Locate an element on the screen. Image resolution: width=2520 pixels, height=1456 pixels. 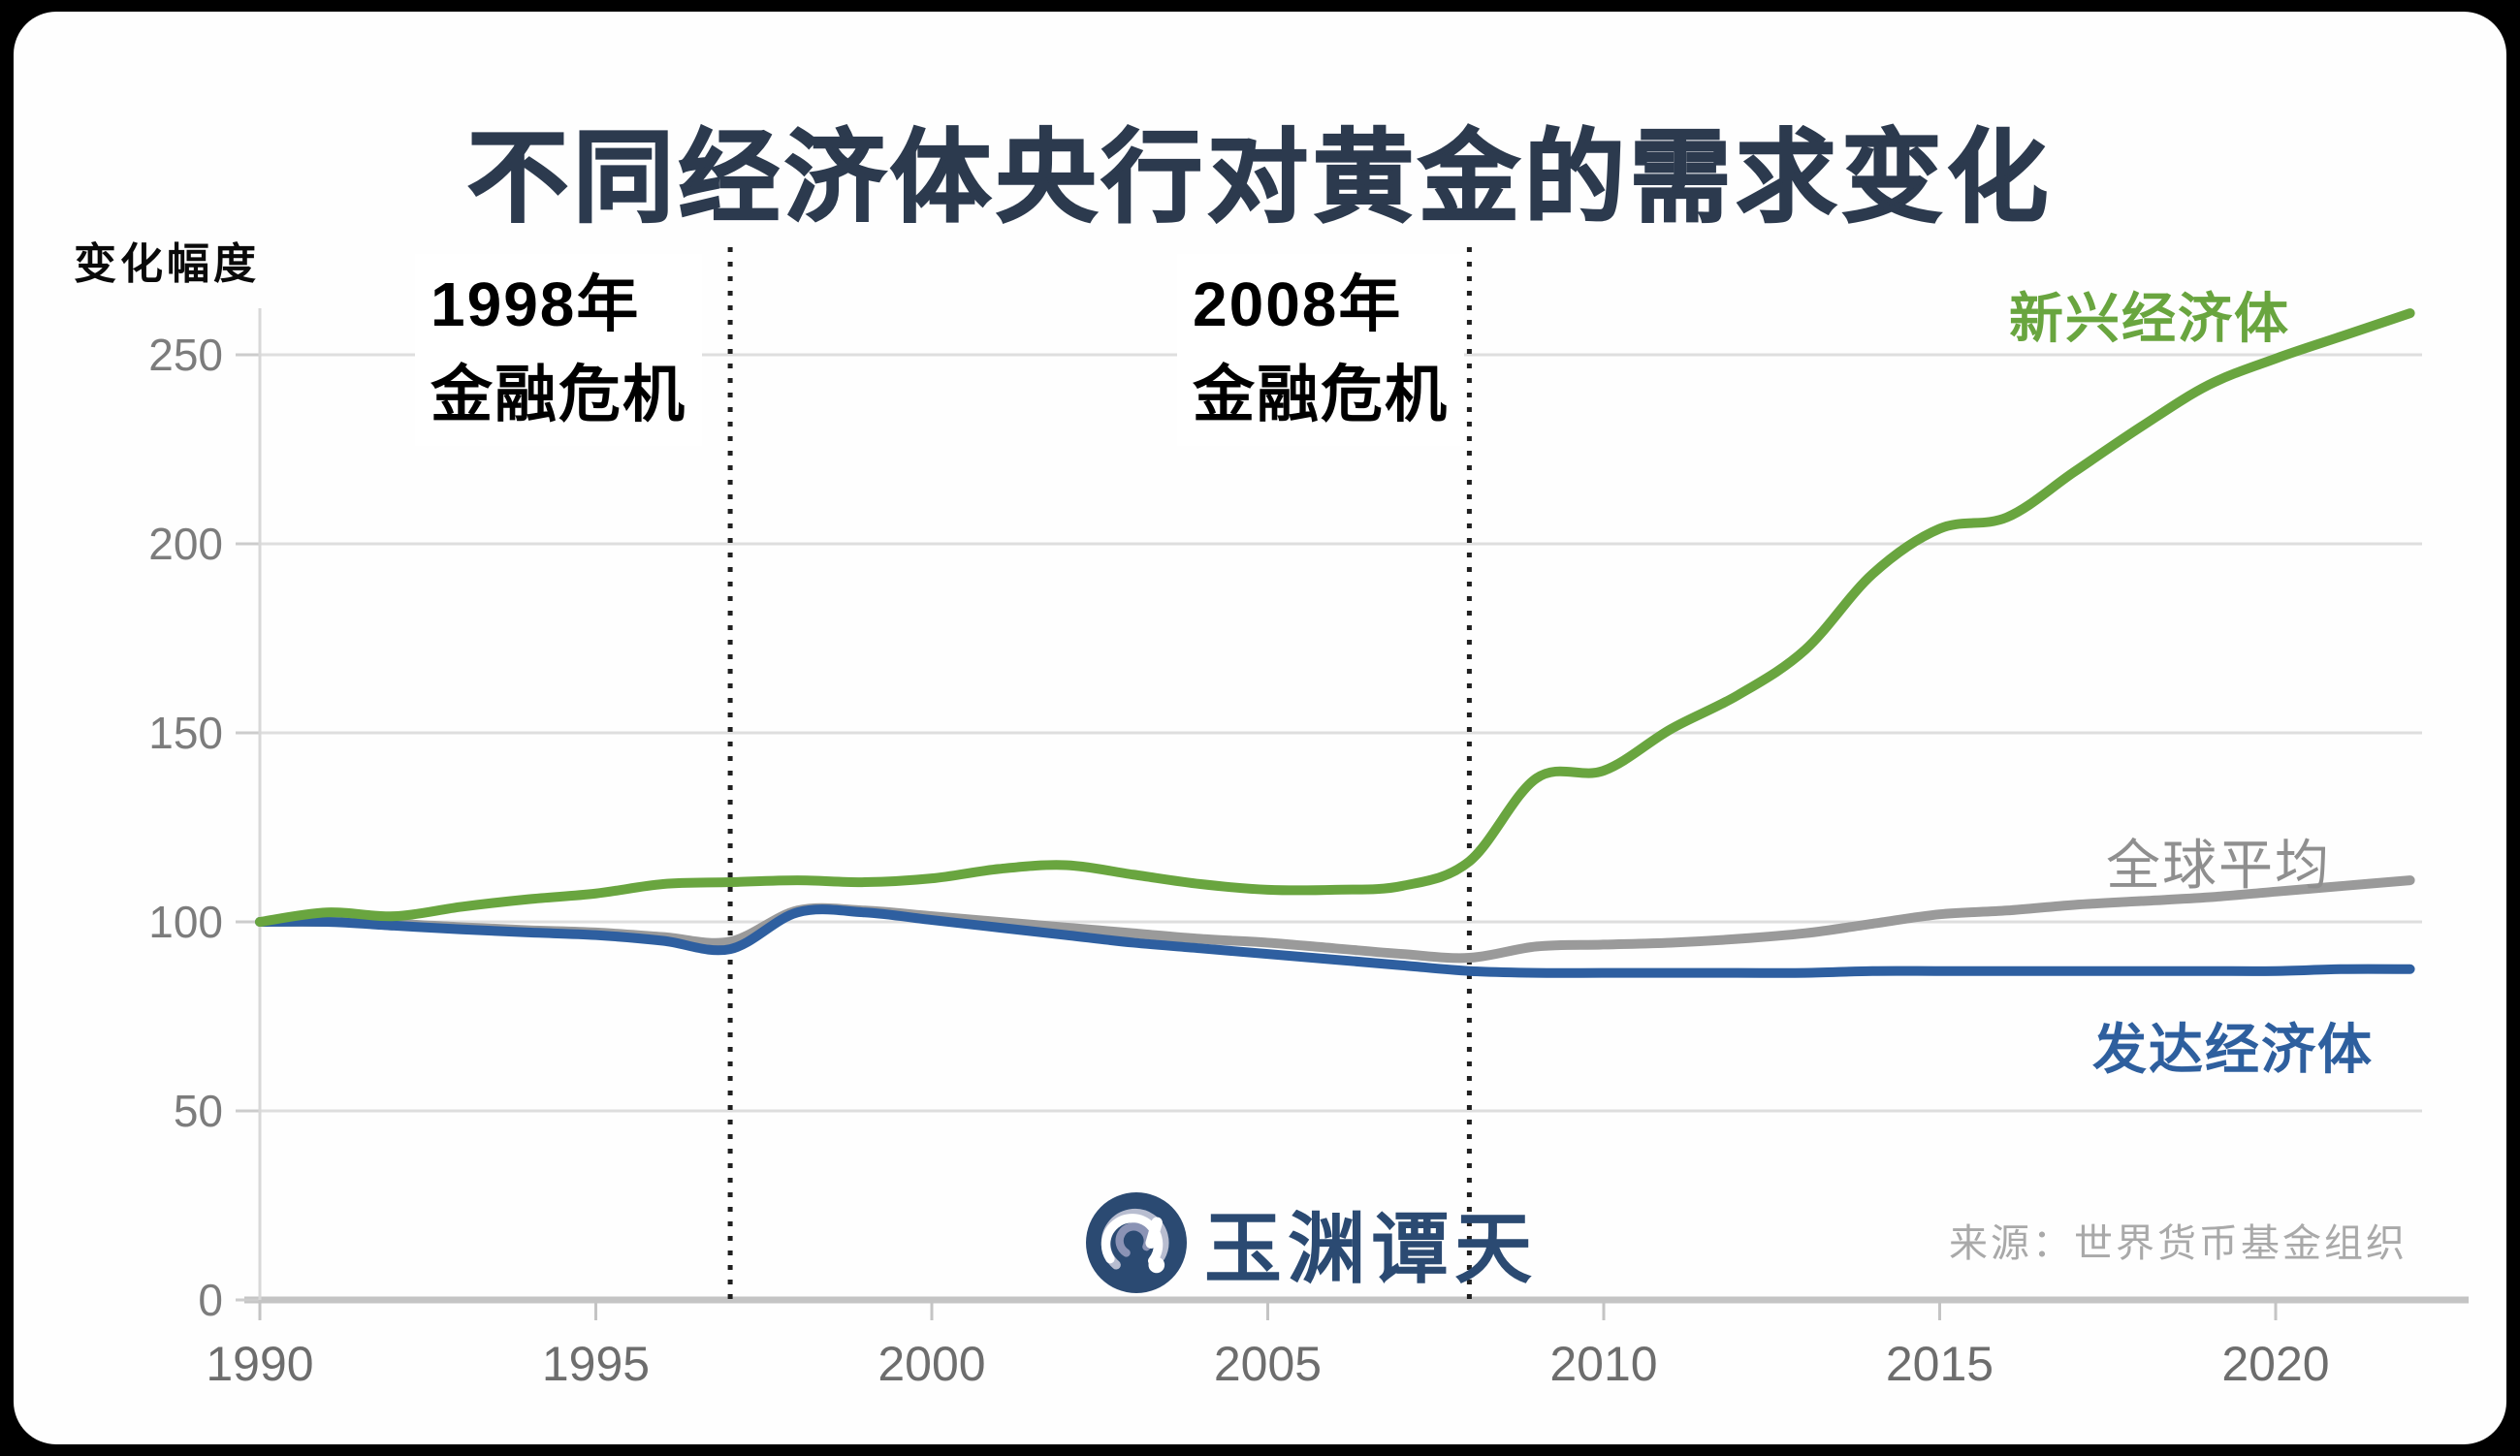
y-tick-label-50: 50 is located at coordinates (198, 1111).